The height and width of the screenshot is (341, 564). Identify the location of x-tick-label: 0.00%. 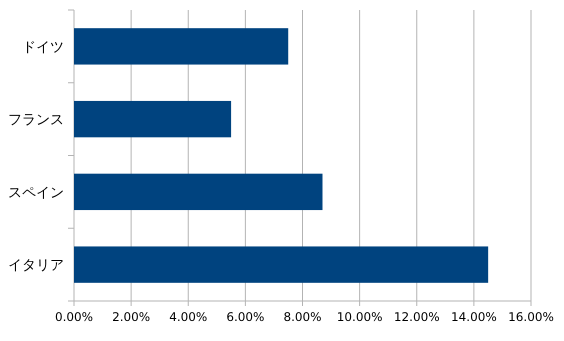
(74, 317).